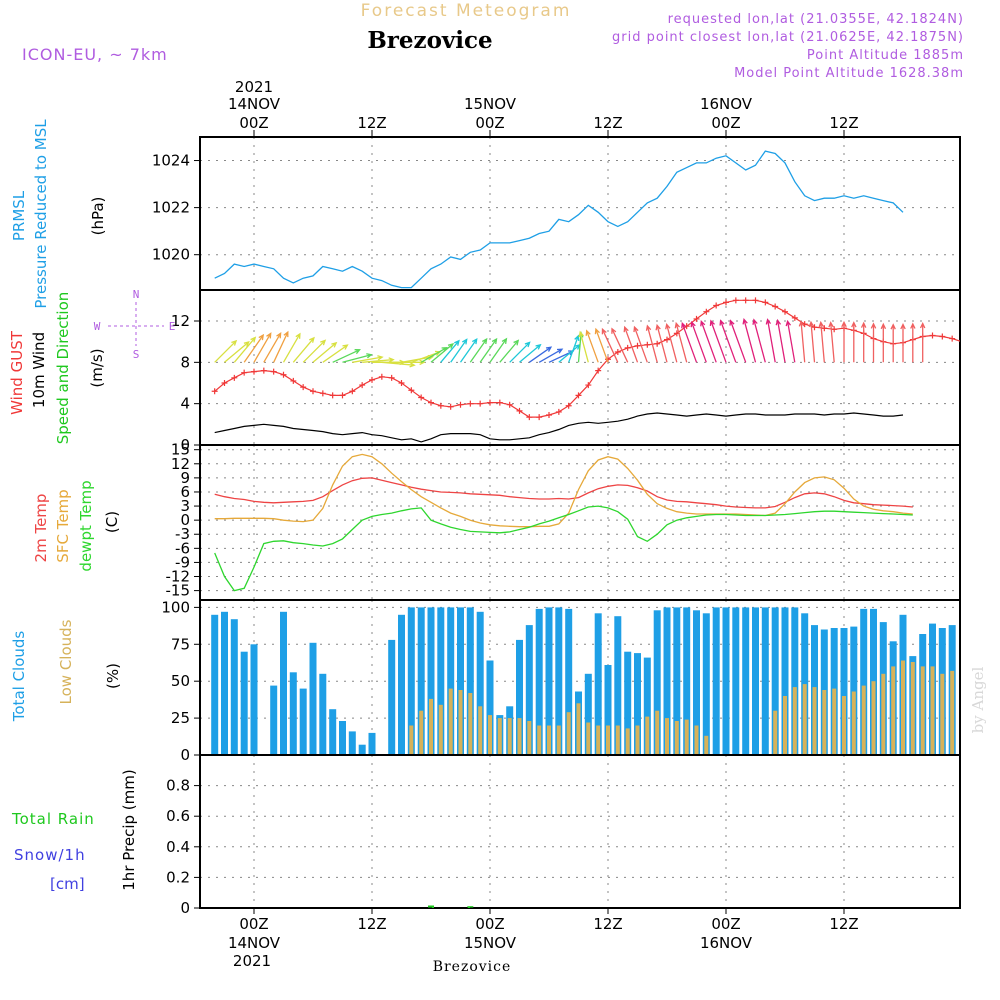  Describe the element at coordinates (178, 816) in the screenshot. I see `y-tick-label: 0.6` at that location.